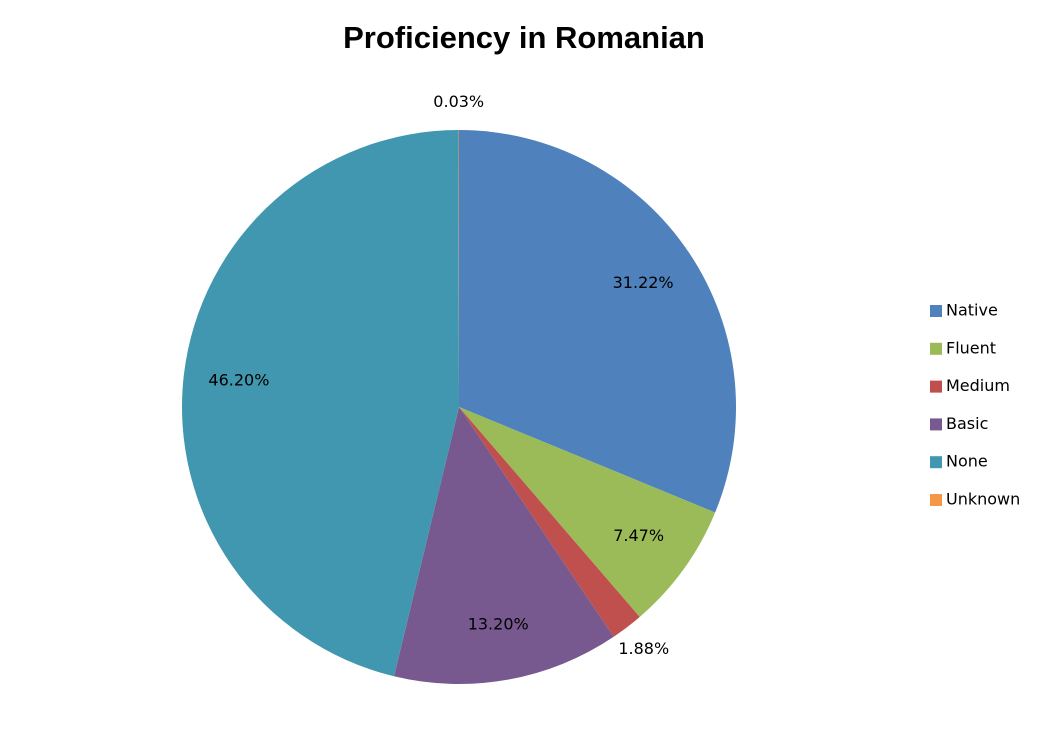  I want to click on data-label: 7.47%, so click(638, 535).